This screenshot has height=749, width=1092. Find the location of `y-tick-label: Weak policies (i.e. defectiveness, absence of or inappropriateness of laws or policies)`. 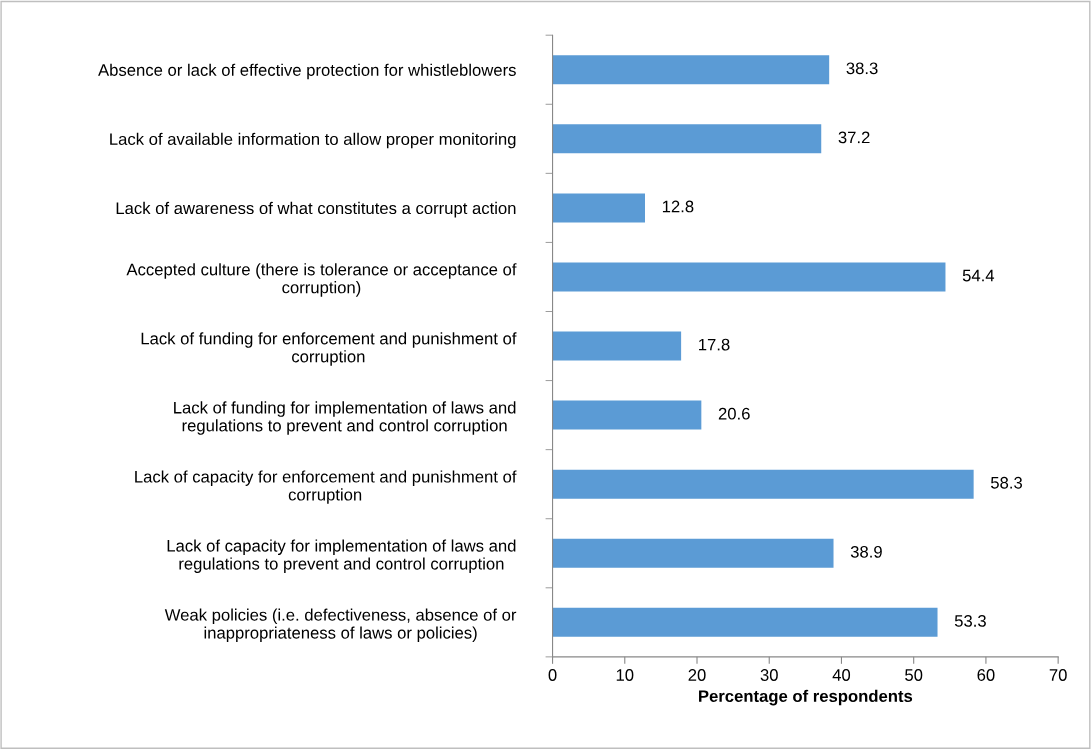

y-tick-label: Weak policies (i.e. defectiveness, absence of or inappropriateness of laws or policies) is located at coordinates (340, 625).